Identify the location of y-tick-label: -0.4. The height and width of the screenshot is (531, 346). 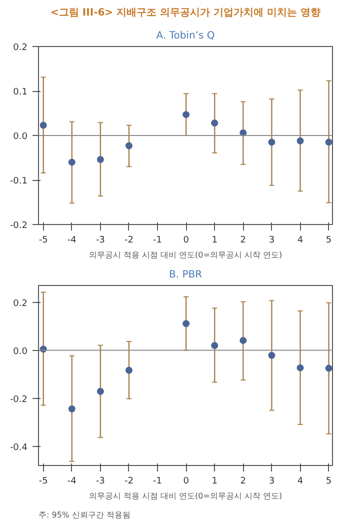
(19, 447).